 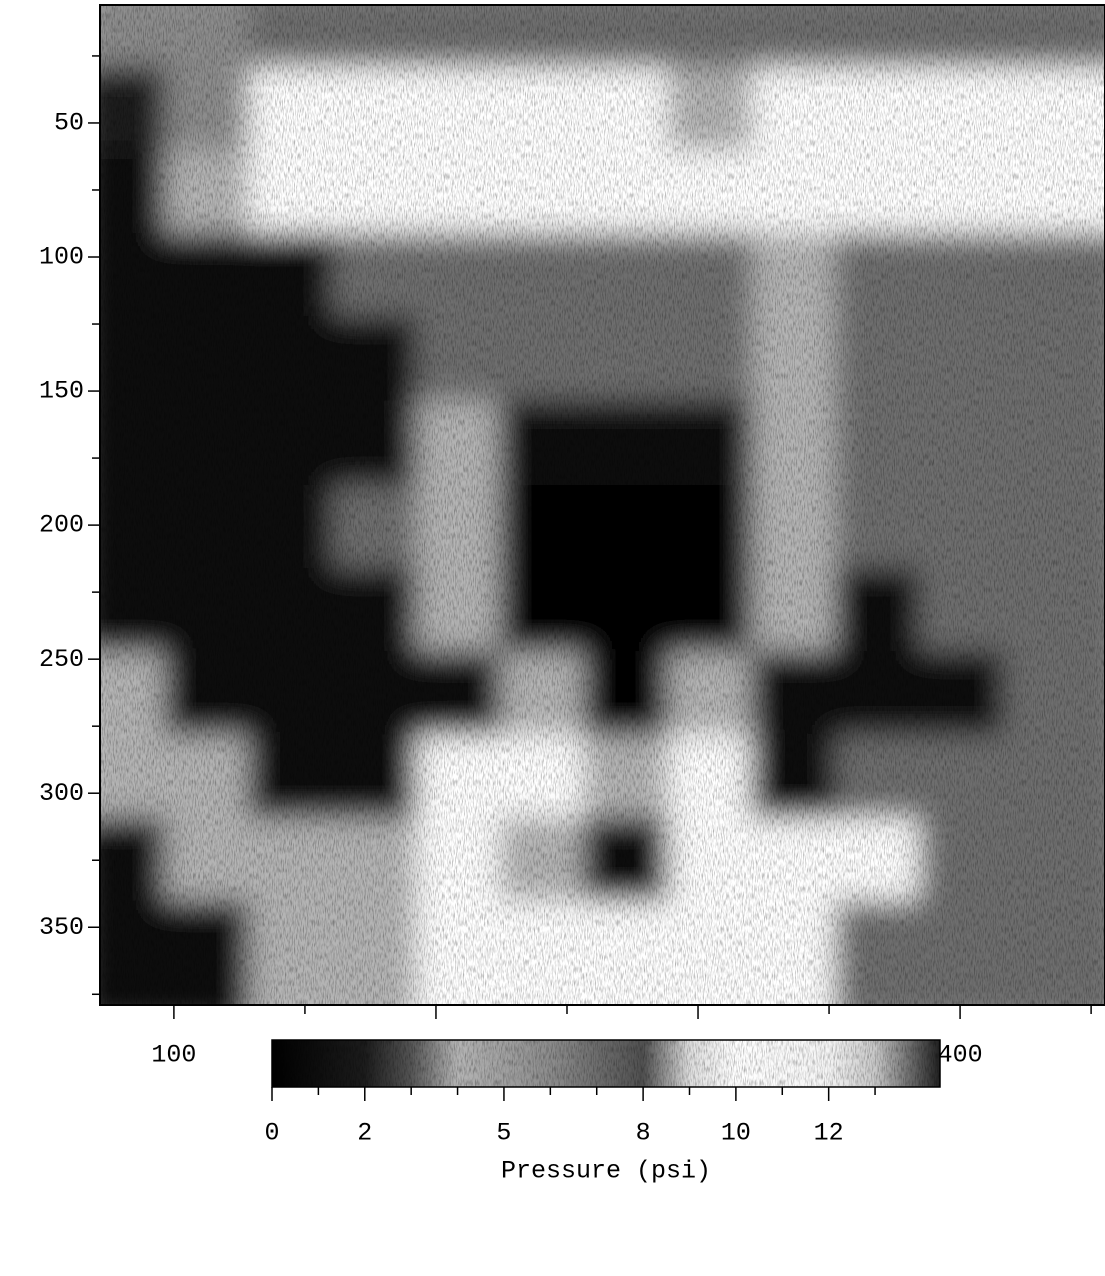 I want to click on colorbar-tick-label: 8, so click(x=643, y=1133).